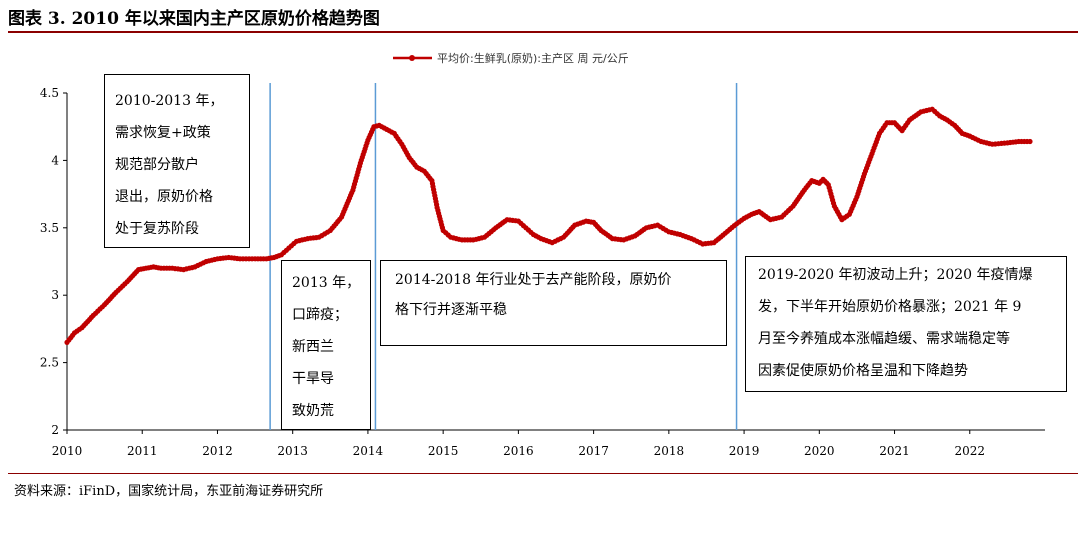 This screenshot has height=540, width=1088. Describe the element at coordinates (894, 451) in the screenshot. I see `x-tick-label: 2021` at that location.